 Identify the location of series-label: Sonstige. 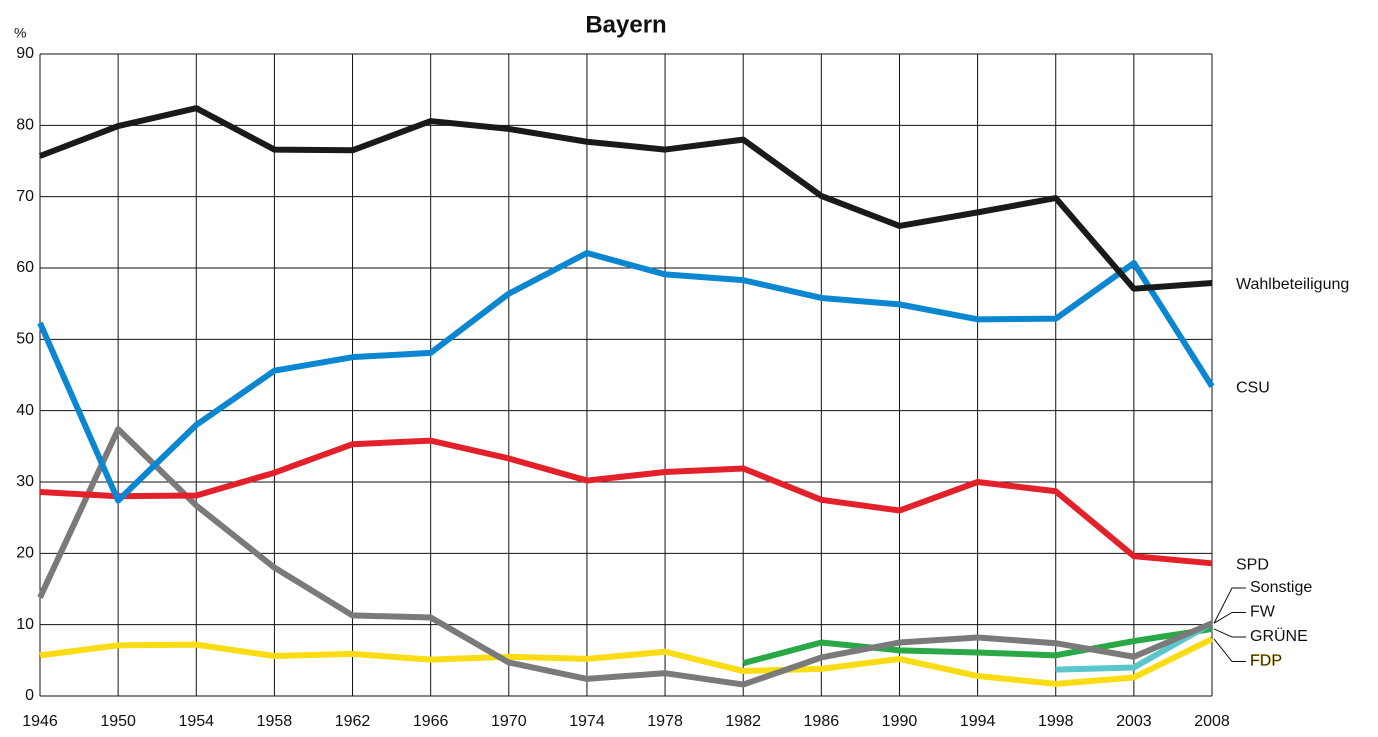
(1281, 587).